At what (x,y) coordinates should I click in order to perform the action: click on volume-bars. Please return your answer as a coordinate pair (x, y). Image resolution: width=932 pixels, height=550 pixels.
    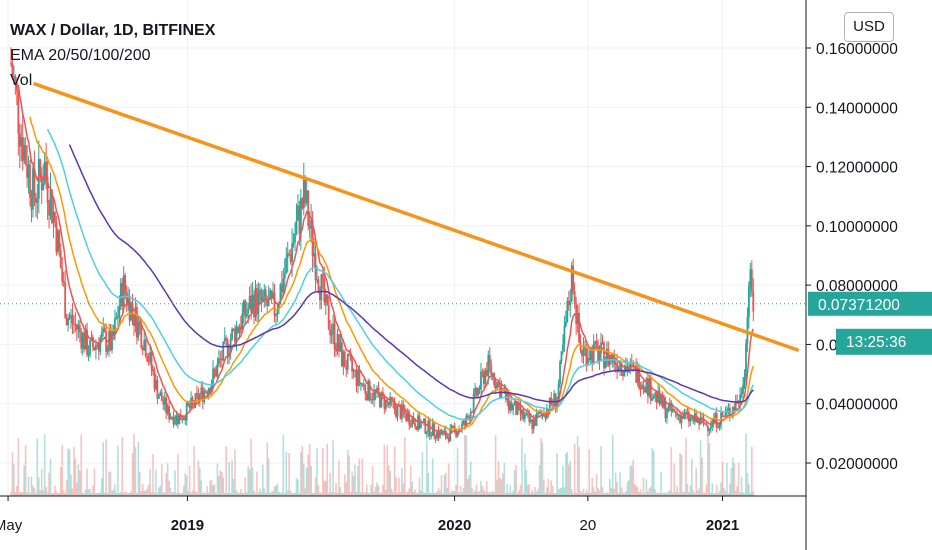
    Looking at the image, I should click on (382, 464).